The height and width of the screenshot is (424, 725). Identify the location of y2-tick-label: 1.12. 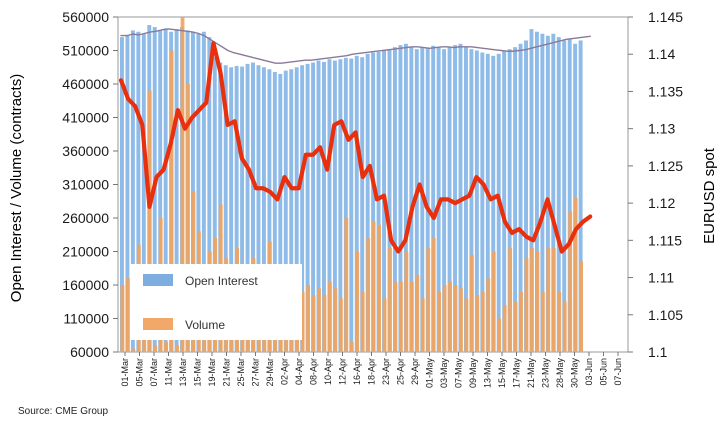
(661, 203).